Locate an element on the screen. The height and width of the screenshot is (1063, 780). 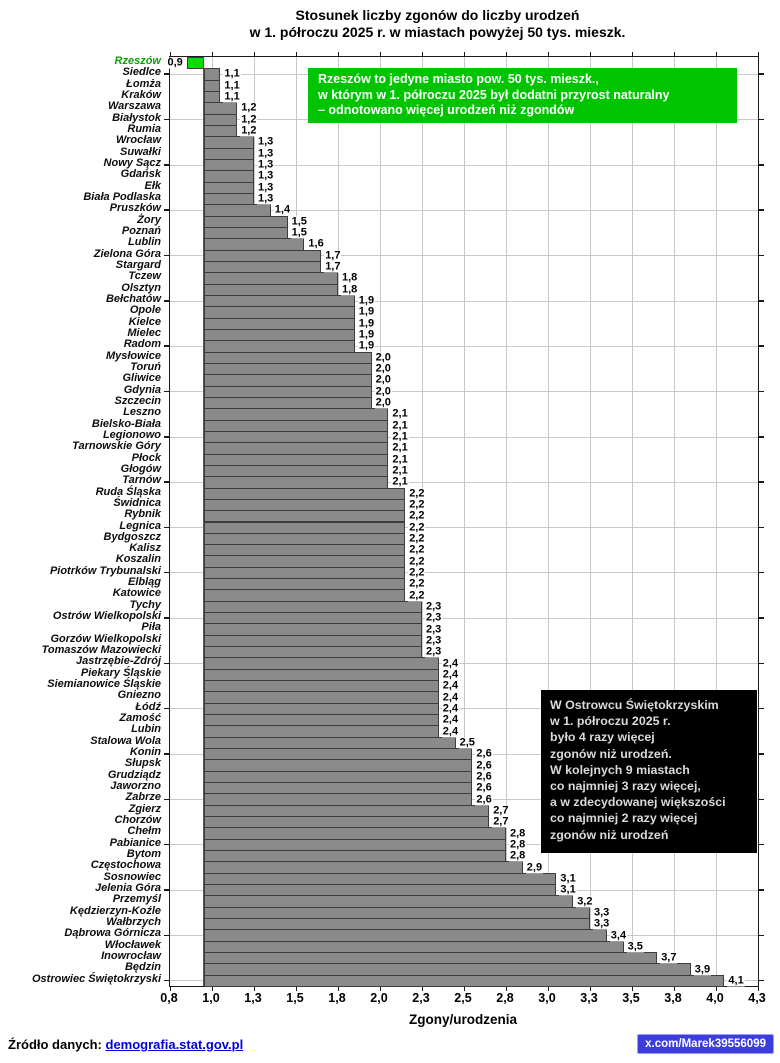
value-label: 2,6 is located at coordinates (484, 787).